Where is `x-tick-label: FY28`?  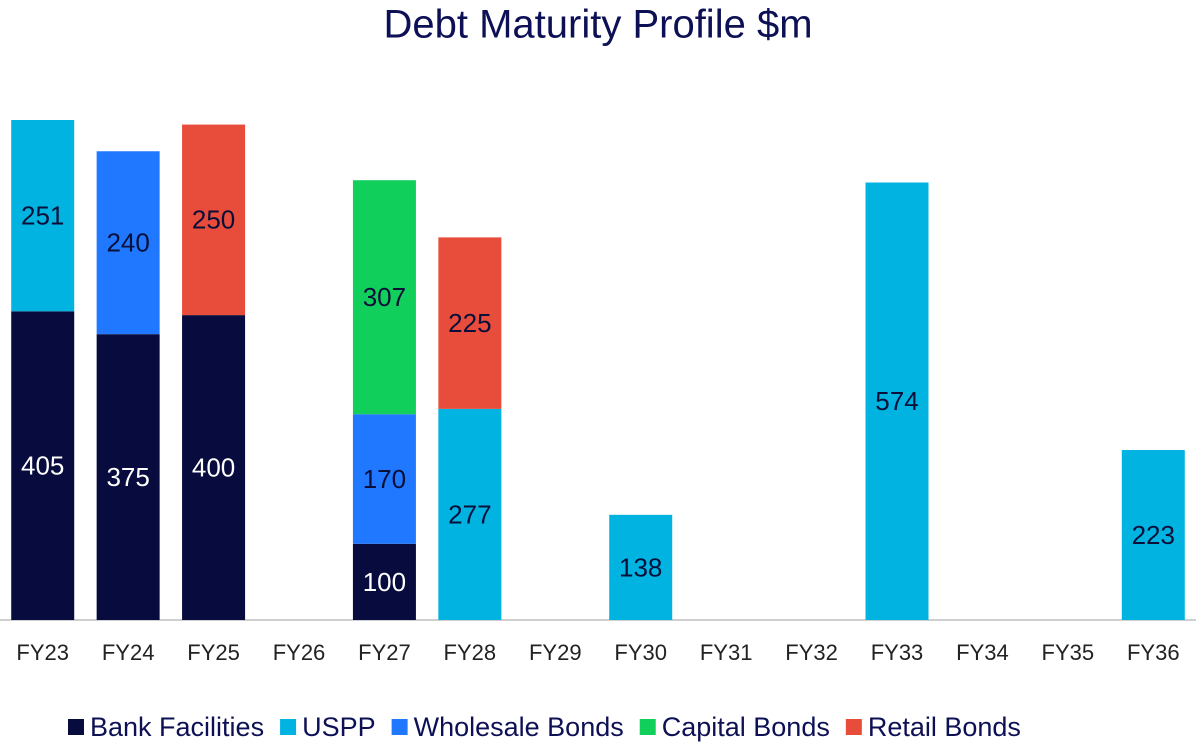
x-tick-label: FY28 is located at coordinates (470, 652).